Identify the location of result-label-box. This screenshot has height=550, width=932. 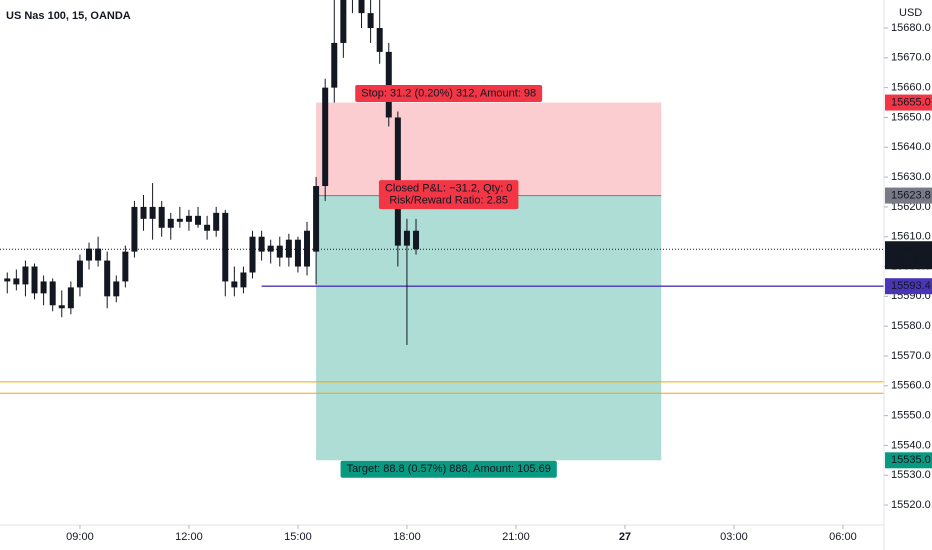
(448, 195).